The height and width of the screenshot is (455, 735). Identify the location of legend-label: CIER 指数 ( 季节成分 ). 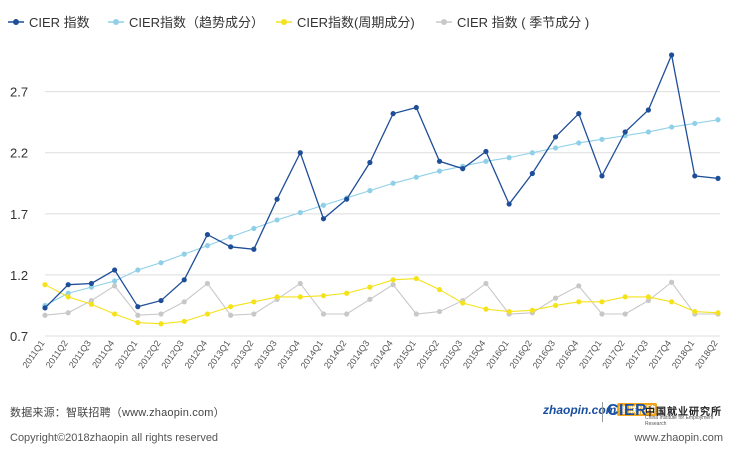
(523, 22).